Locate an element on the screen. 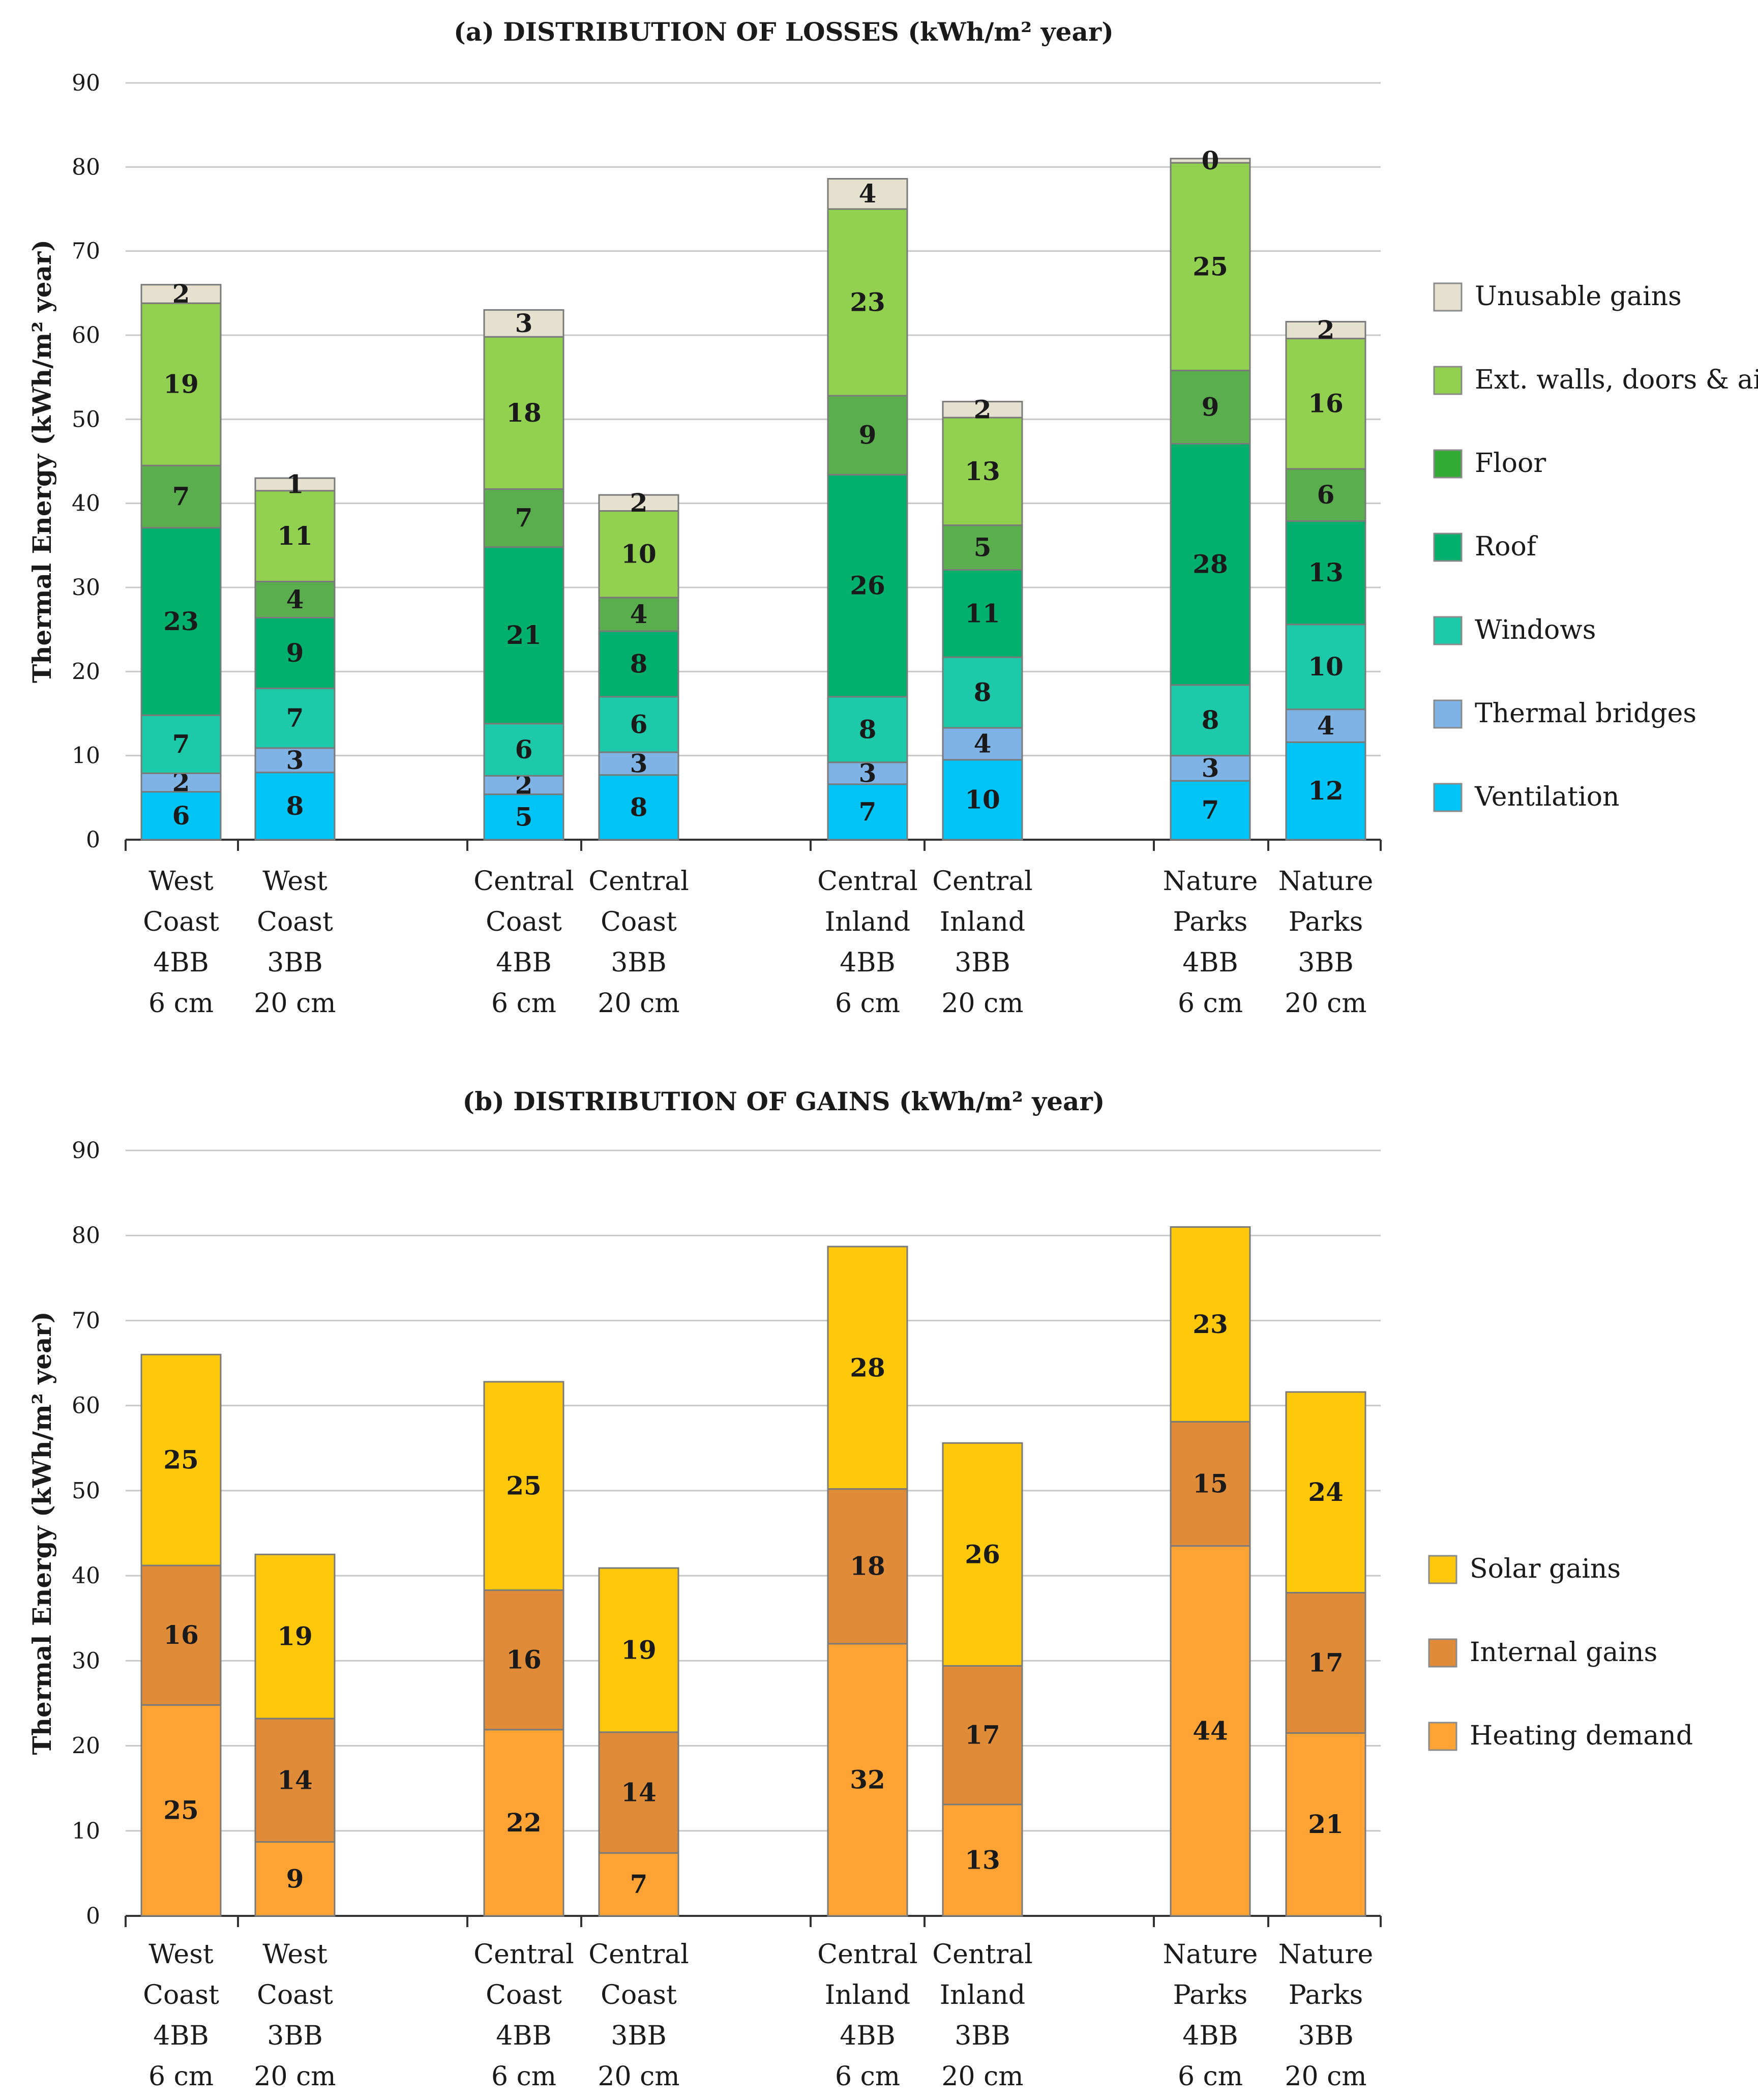  x-category-label: West Coast 4BB 6 cm is located at coordinates (181, 942).